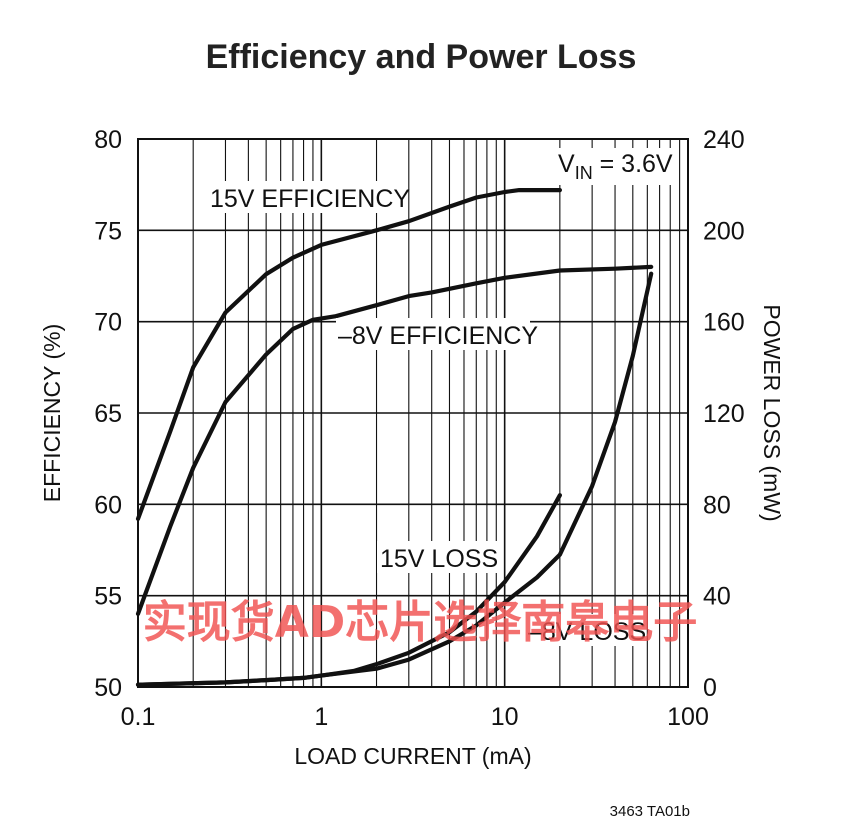 The height and width of the screenshot is (840, 850). I want to click on annotation-15v-loss: 15V LOSS, so click(439, 559).